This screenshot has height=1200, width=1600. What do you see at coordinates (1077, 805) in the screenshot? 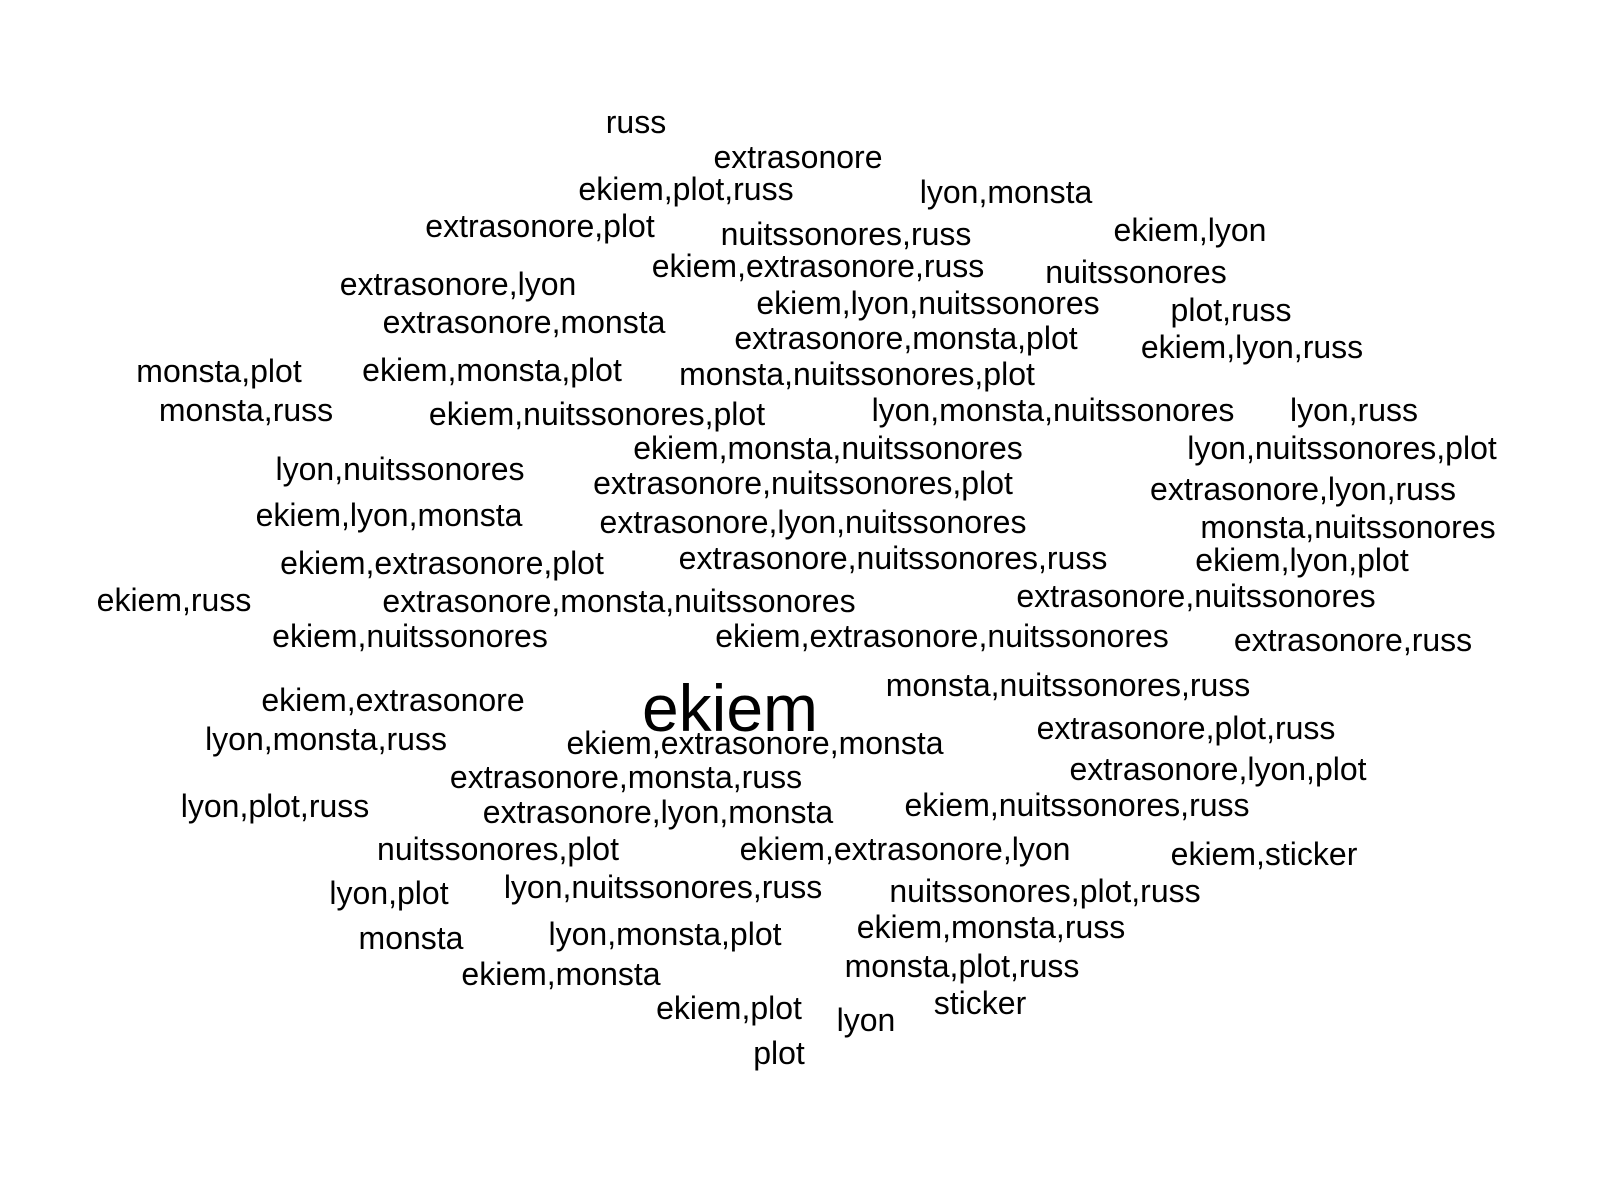
I see `word-ekiem-nuitssonores-russ: ekiem,nuitssonores,russ` at bounding box center [1077, 805].